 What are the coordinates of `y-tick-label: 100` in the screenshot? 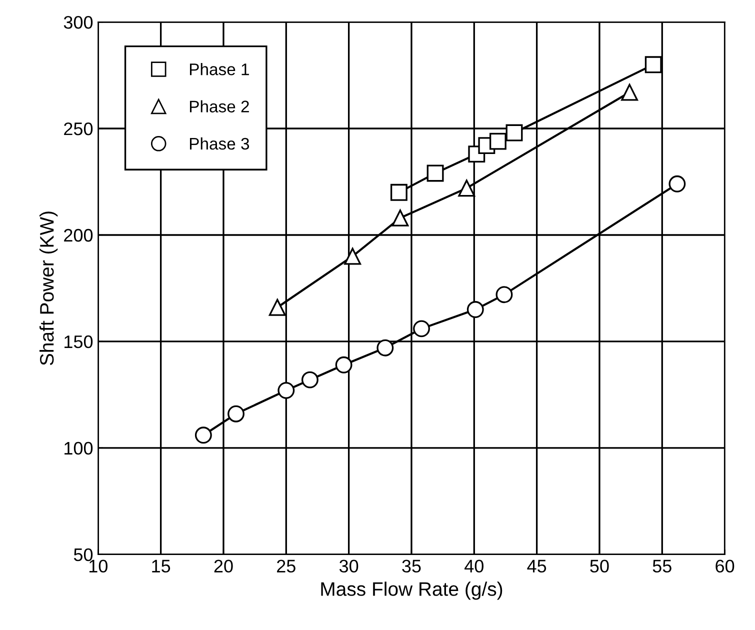 It's located at (78, 448).